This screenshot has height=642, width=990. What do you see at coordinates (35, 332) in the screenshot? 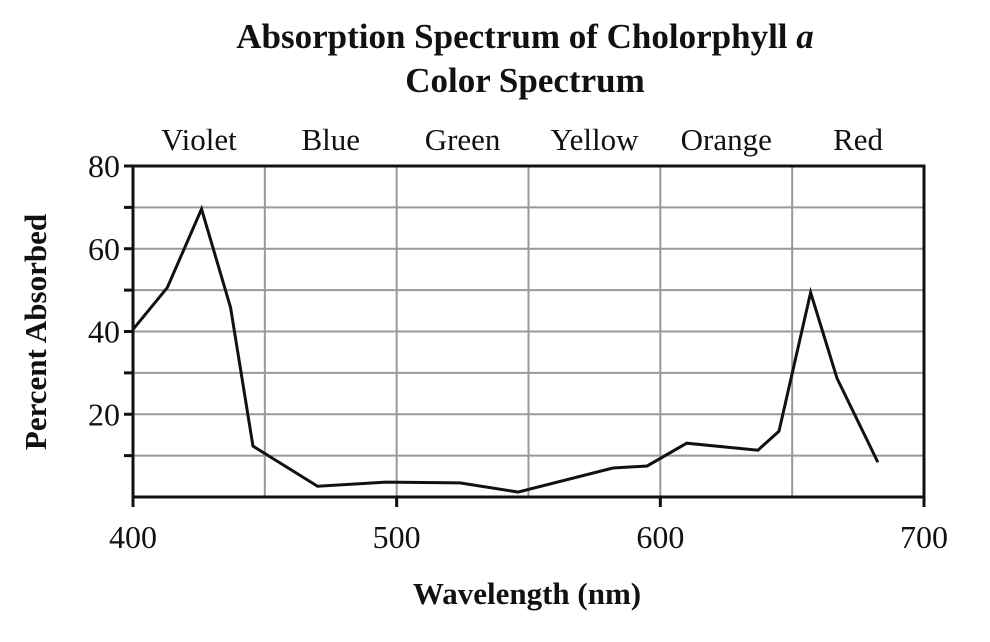
I see `y-axis-label: Percent Absorbed` at bounding box center [35, 332].